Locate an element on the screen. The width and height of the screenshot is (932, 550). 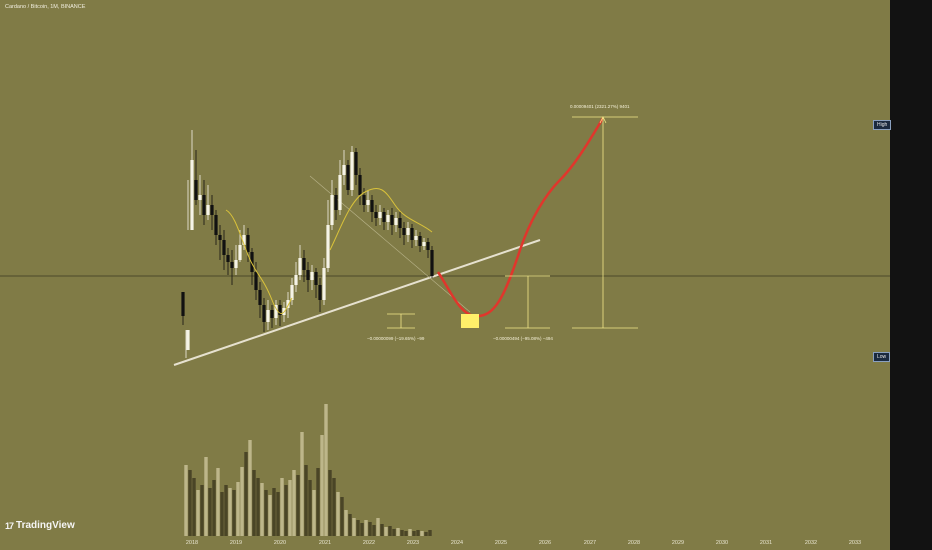
right-sidebar is located at coordinates (911, 275).